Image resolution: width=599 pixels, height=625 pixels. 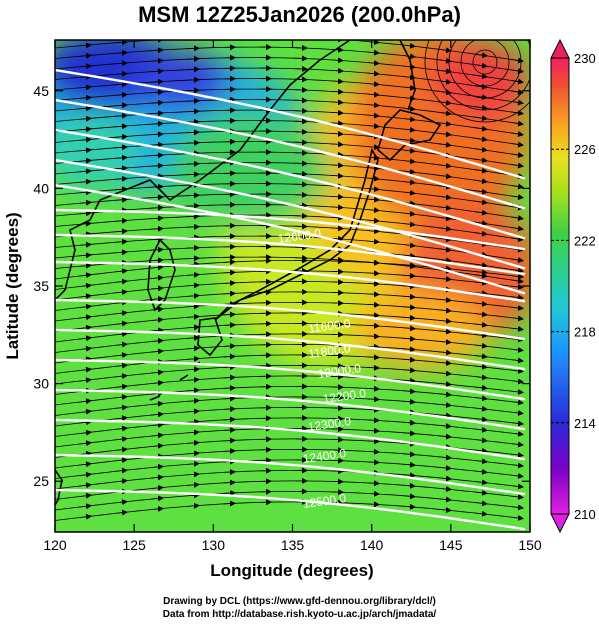 I want to click on colorbar-tick-label: 226, so click(x=585, y=149).